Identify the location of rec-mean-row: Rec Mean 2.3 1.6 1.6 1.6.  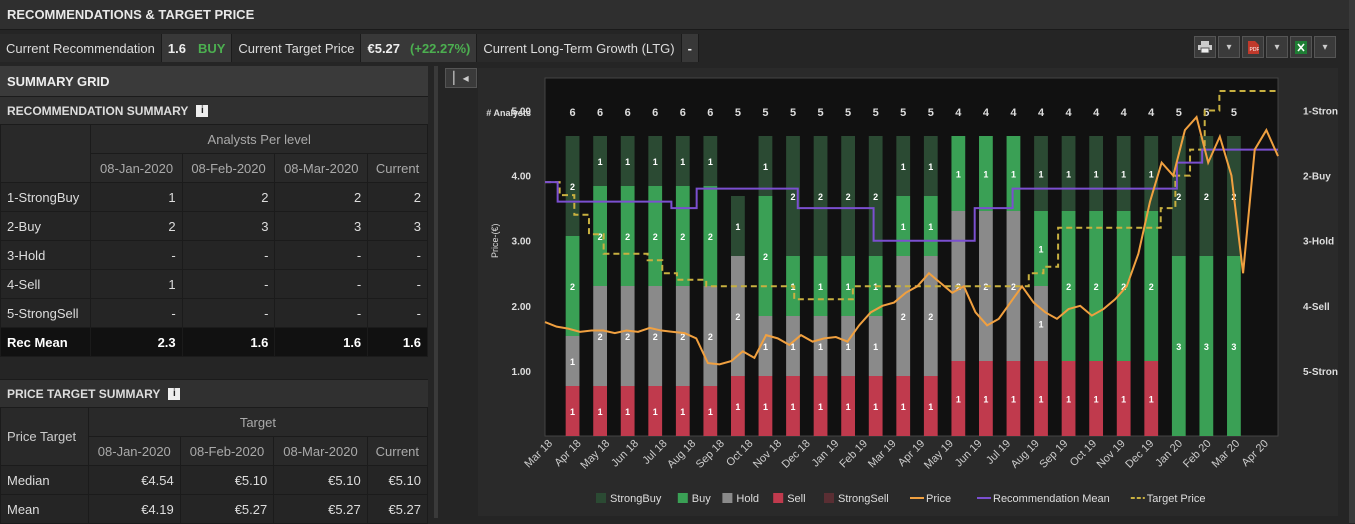
(214, 342).